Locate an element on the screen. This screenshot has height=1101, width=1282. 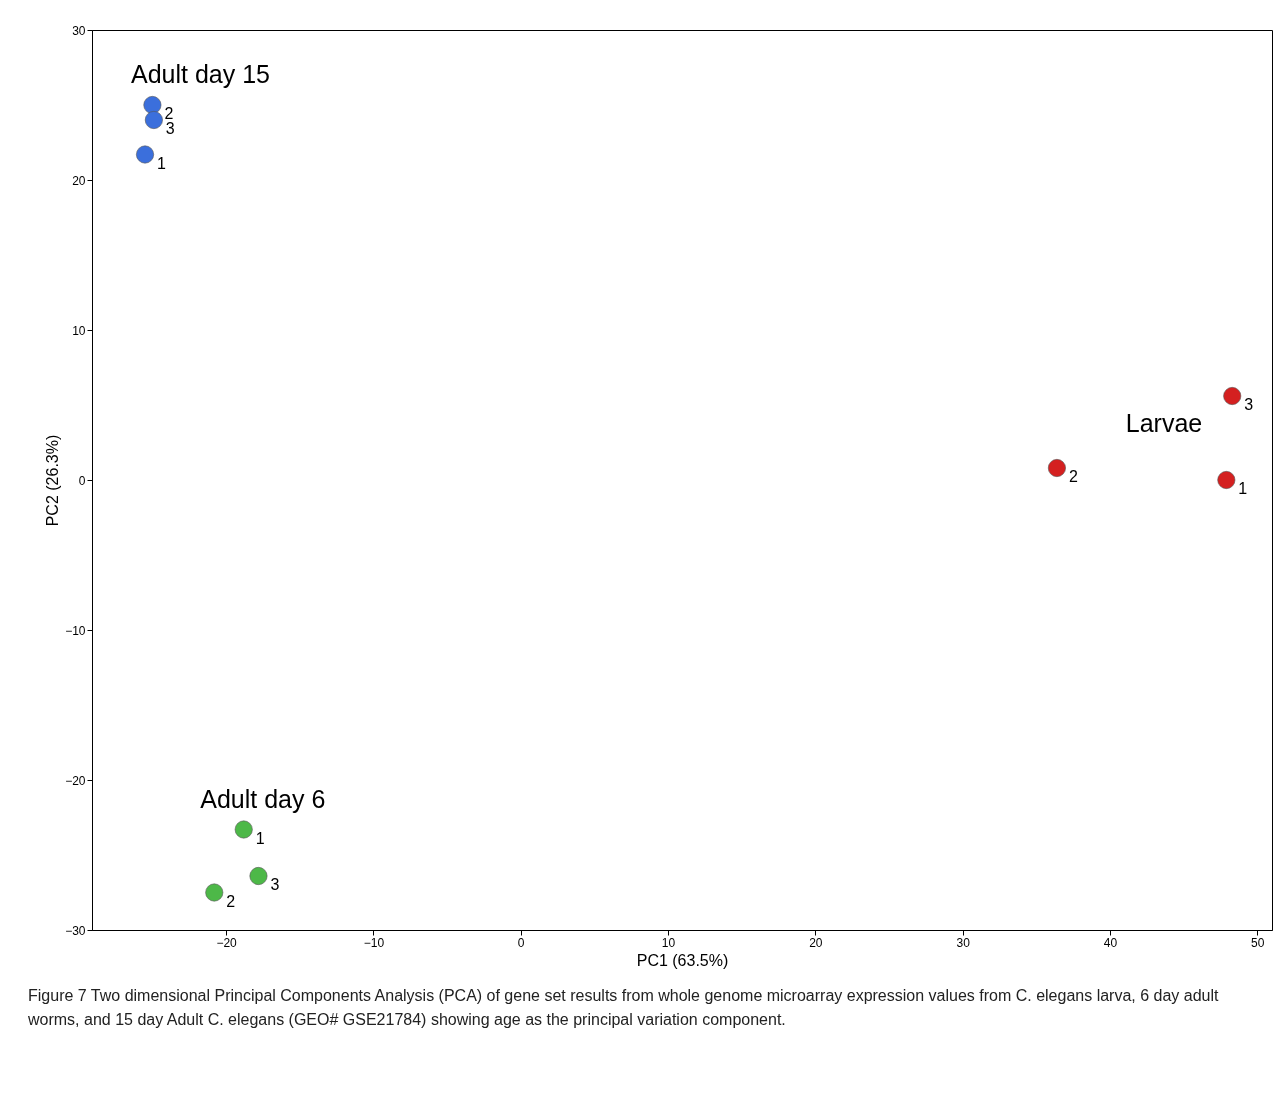
series-label: Adult day 6 is located at coordinates (263, 798).